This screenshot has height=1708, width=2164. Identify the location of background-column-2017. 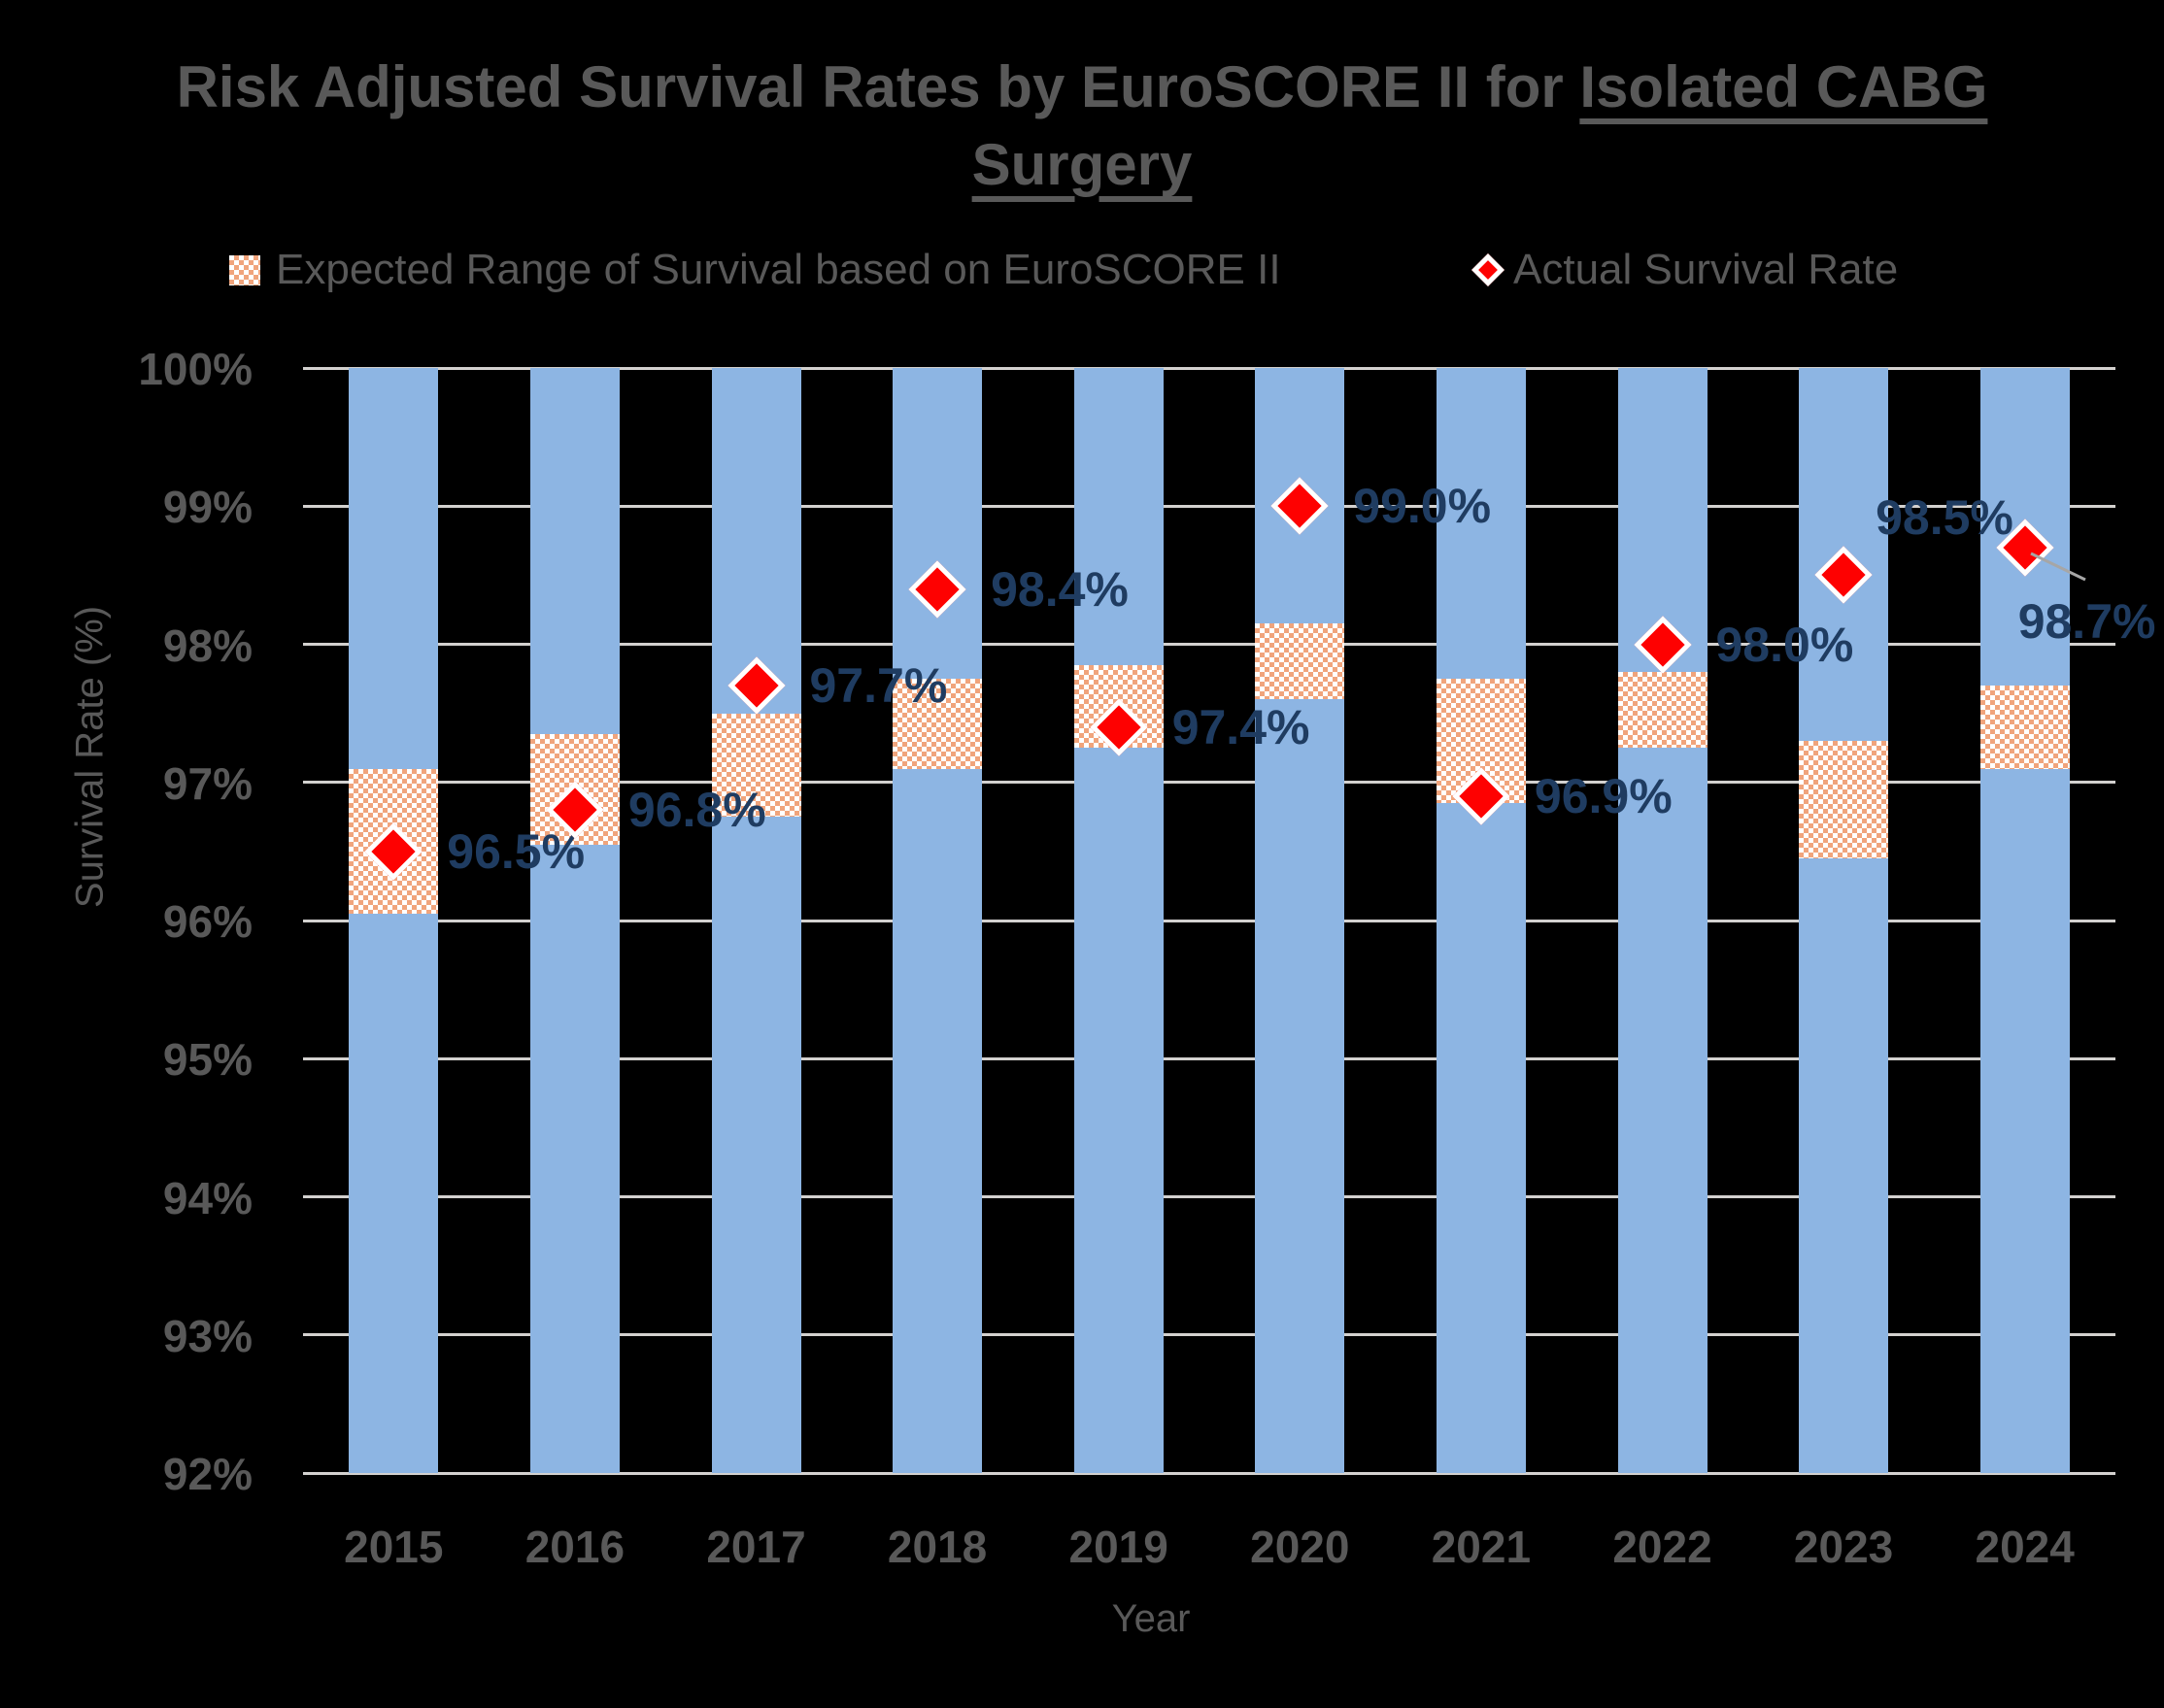
(756, 920).